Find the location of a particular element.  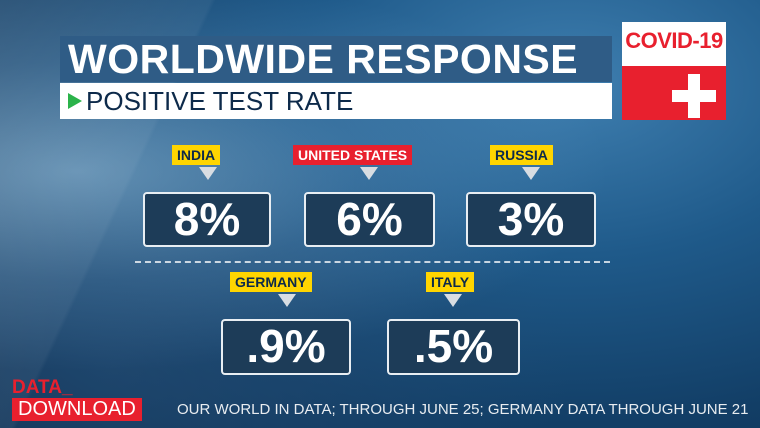

country-label-united-states: UNITED STATES is located at coordinates (353, 155).